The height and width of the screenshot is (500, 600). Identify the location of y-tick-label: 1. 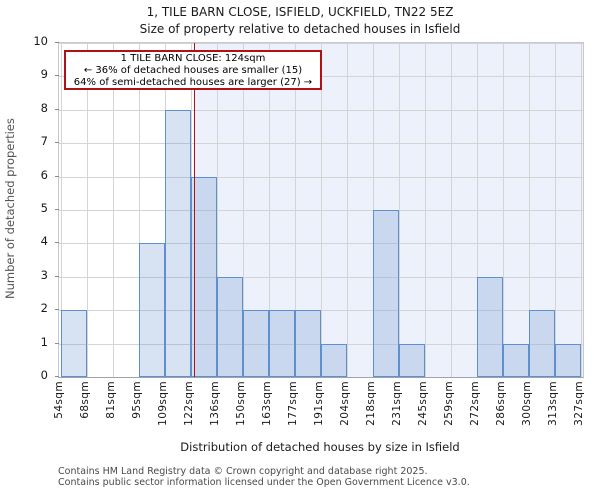
(44, 341).